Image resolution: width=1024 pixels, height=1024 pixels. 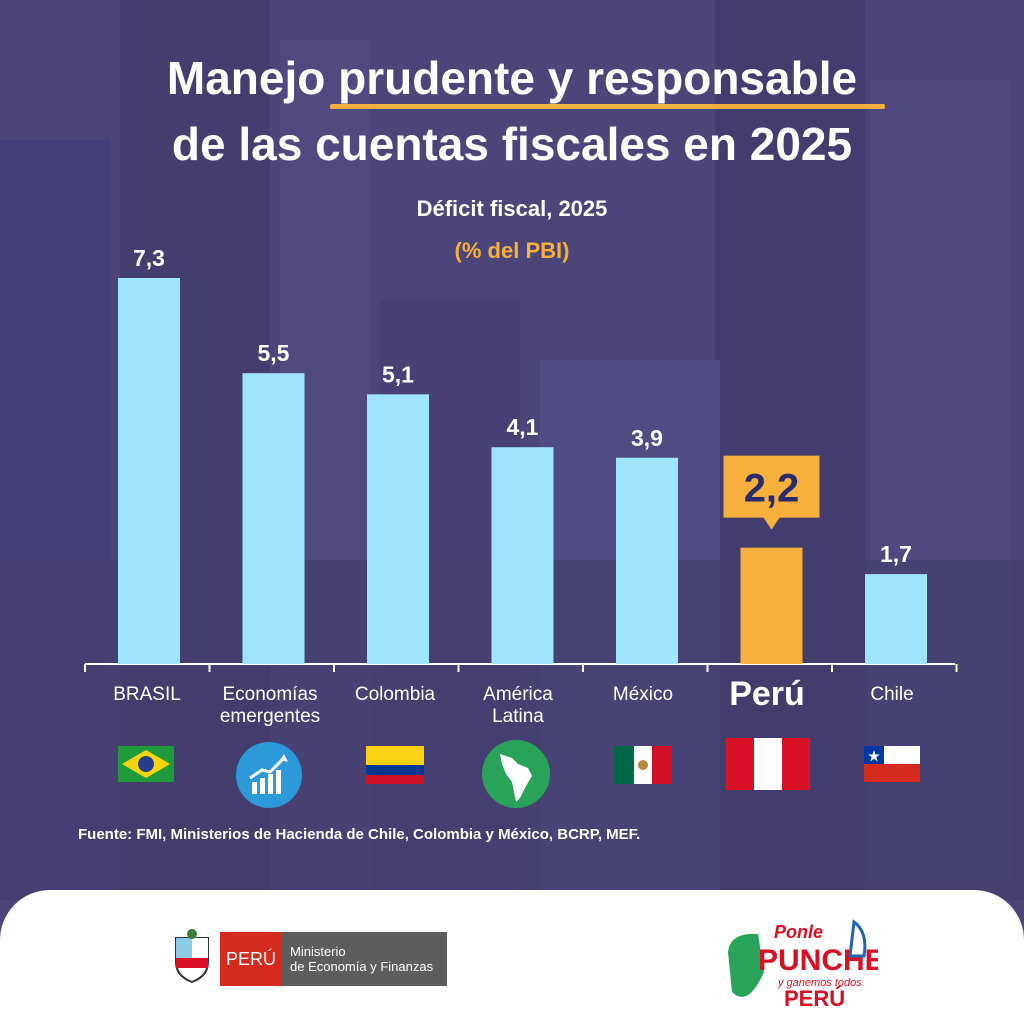 What do you see at coordinates (518, 705) in the screenshot?
I see `category-label-america-latina: América Latina` at bounding box center [518, 705].